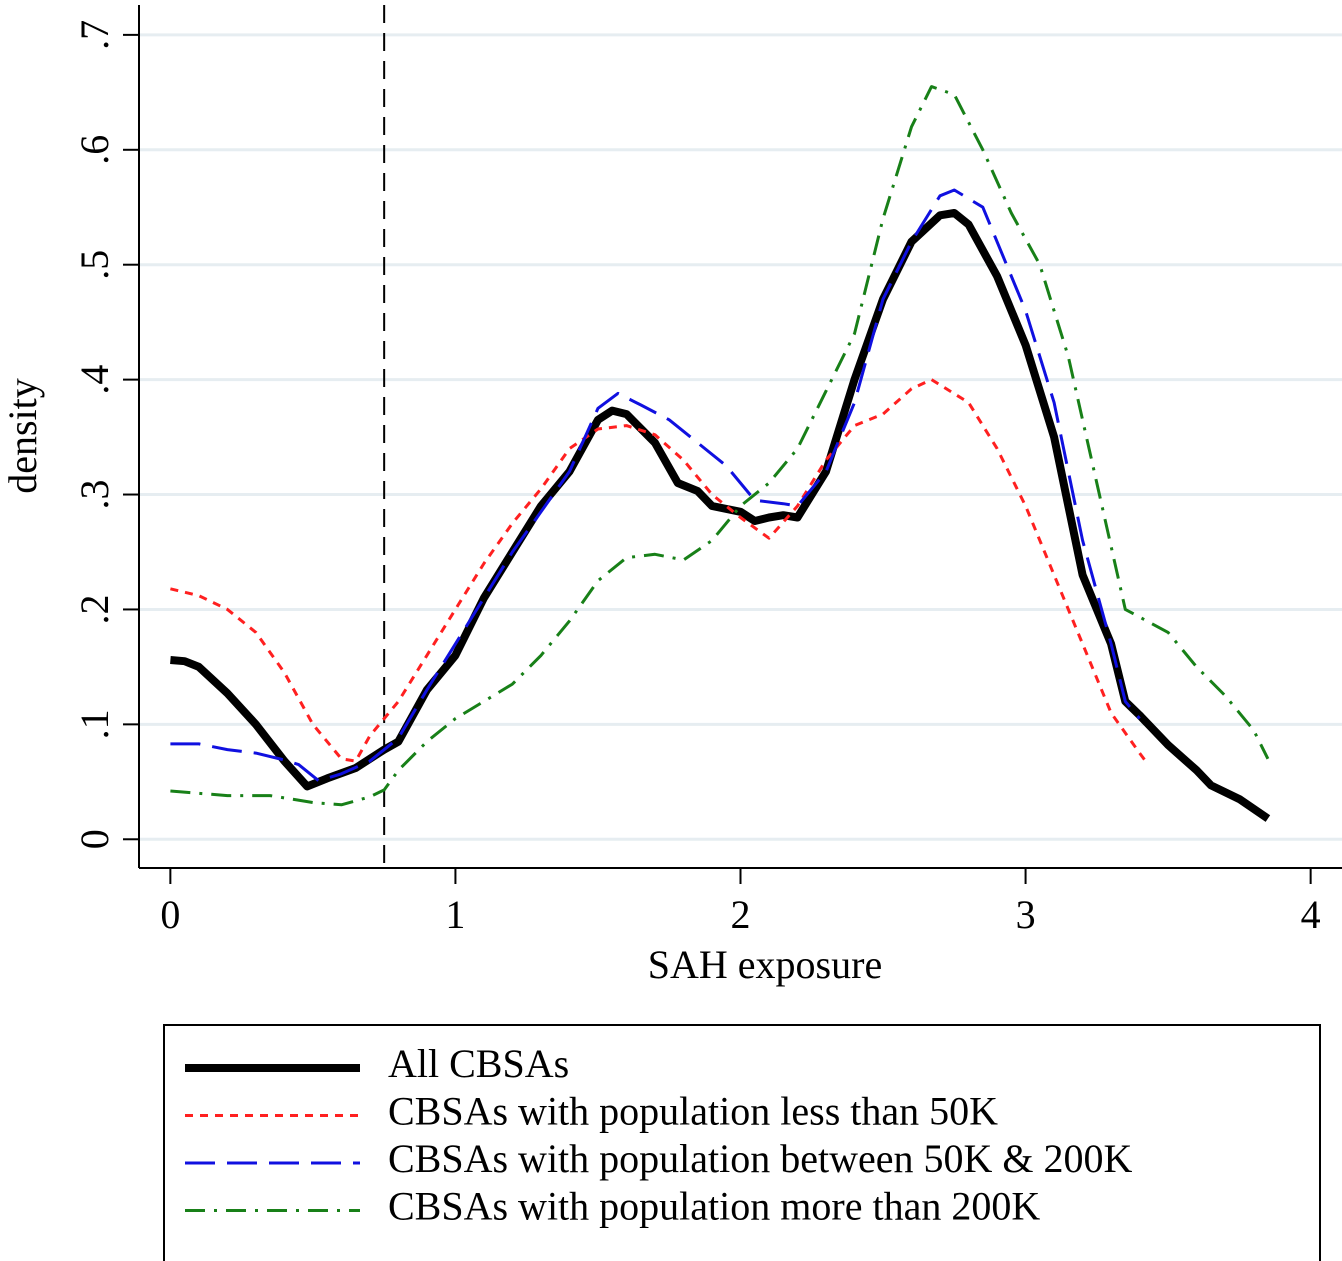 The width and height of the screenshot is (1342, 1261). I want to click on y-tick-label: .6, so click(94, 150).